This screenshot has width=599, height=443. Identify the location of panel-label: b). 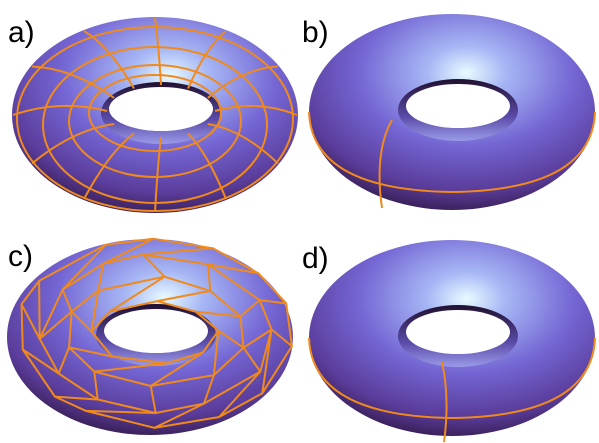
(315, 32).